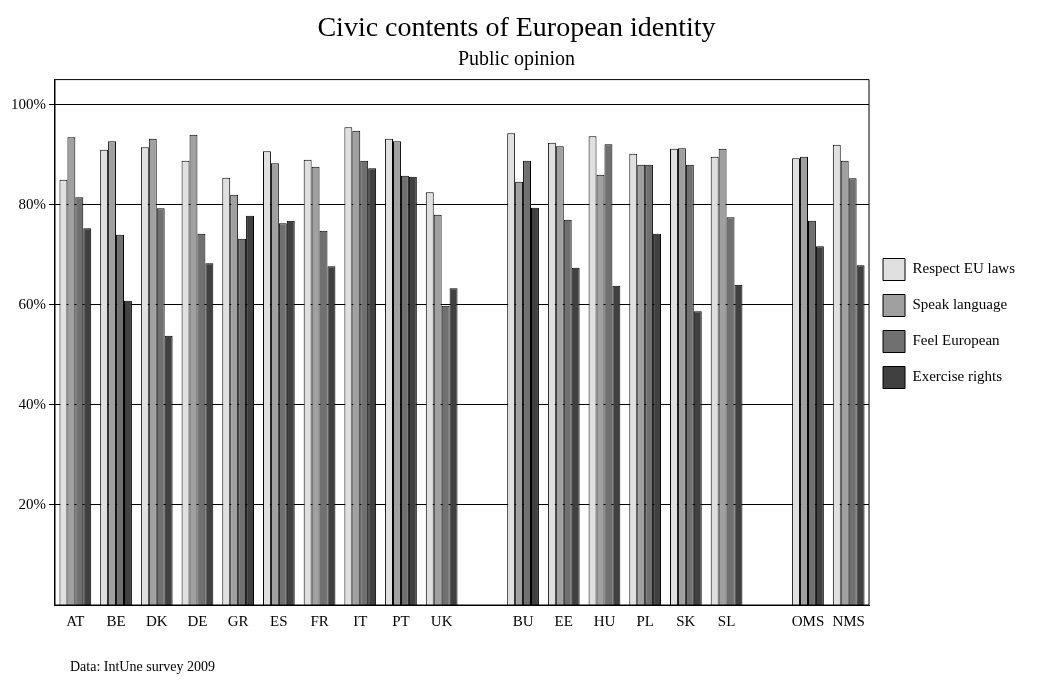 Image resolution: width=1043 pixels, height=687 pixels. Describe the element at coordinates (32, 403) in the screenshot. I see `y-tick-label: 40%` at that location.